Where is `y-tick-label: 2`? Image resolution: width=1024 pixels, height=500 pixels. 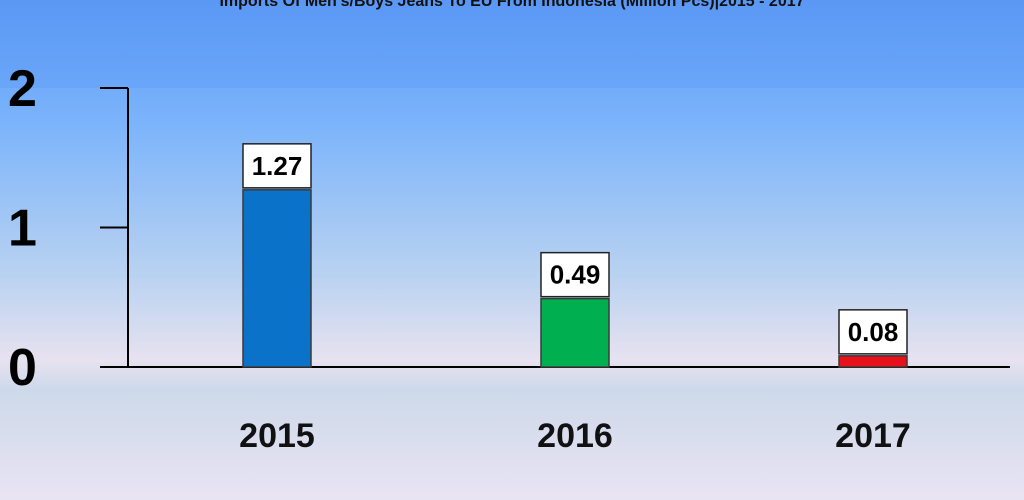 y-tick-label: 2 is located at coordinates (22, 89).